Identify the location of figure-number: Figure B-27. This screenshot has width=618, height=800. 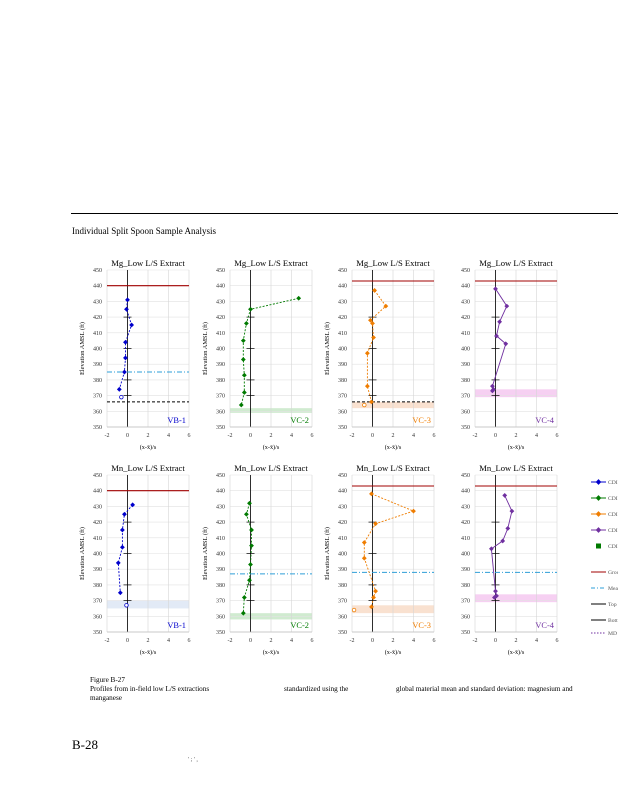
(107, 680).